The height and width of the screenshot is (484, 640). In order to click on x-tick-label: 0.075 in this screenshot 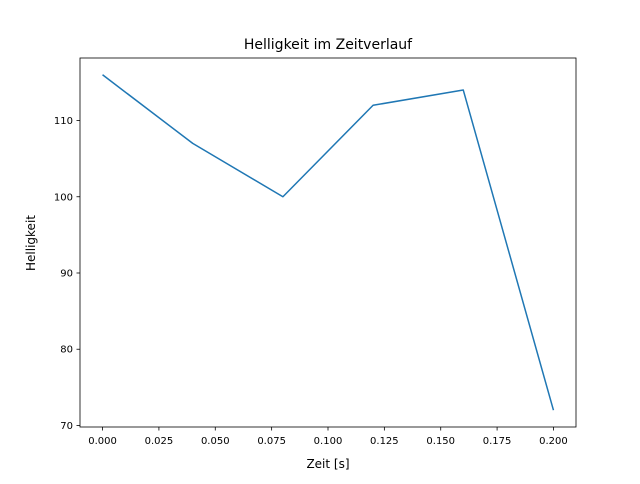, I will do `click(271, 441)`.